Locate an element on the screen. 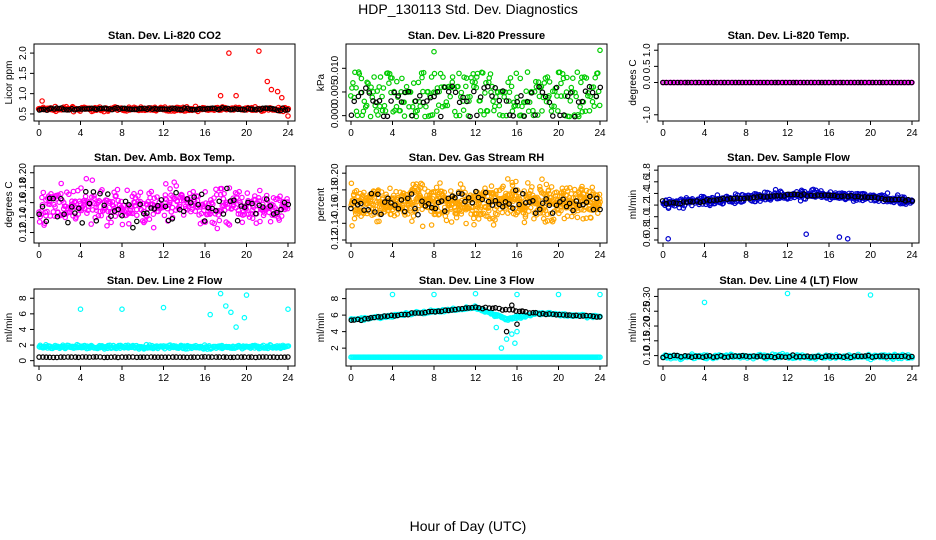 This screenshot has height=540, width=936. x-tick-label: 8 is located at coordinates (434, 133).